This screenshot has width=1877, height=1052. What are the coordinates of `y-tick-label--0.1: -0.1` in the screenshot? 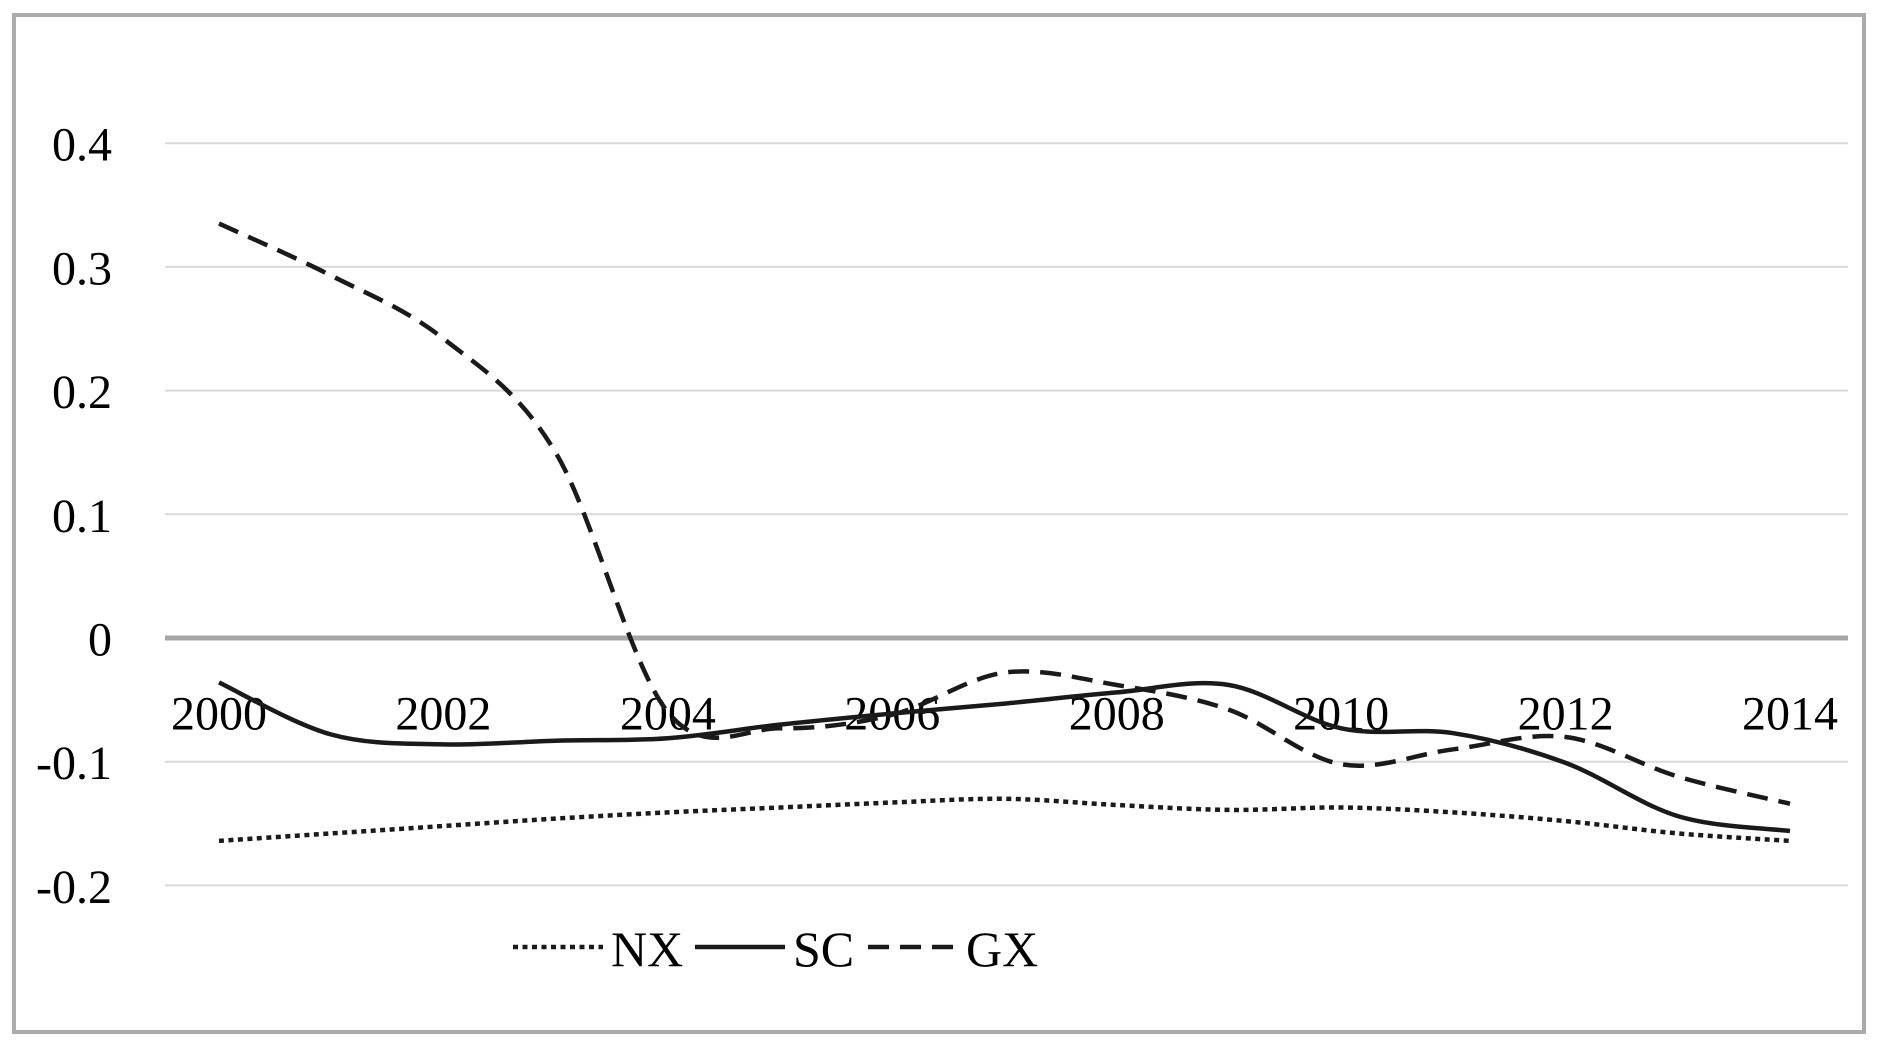 It's located at (74, 763).